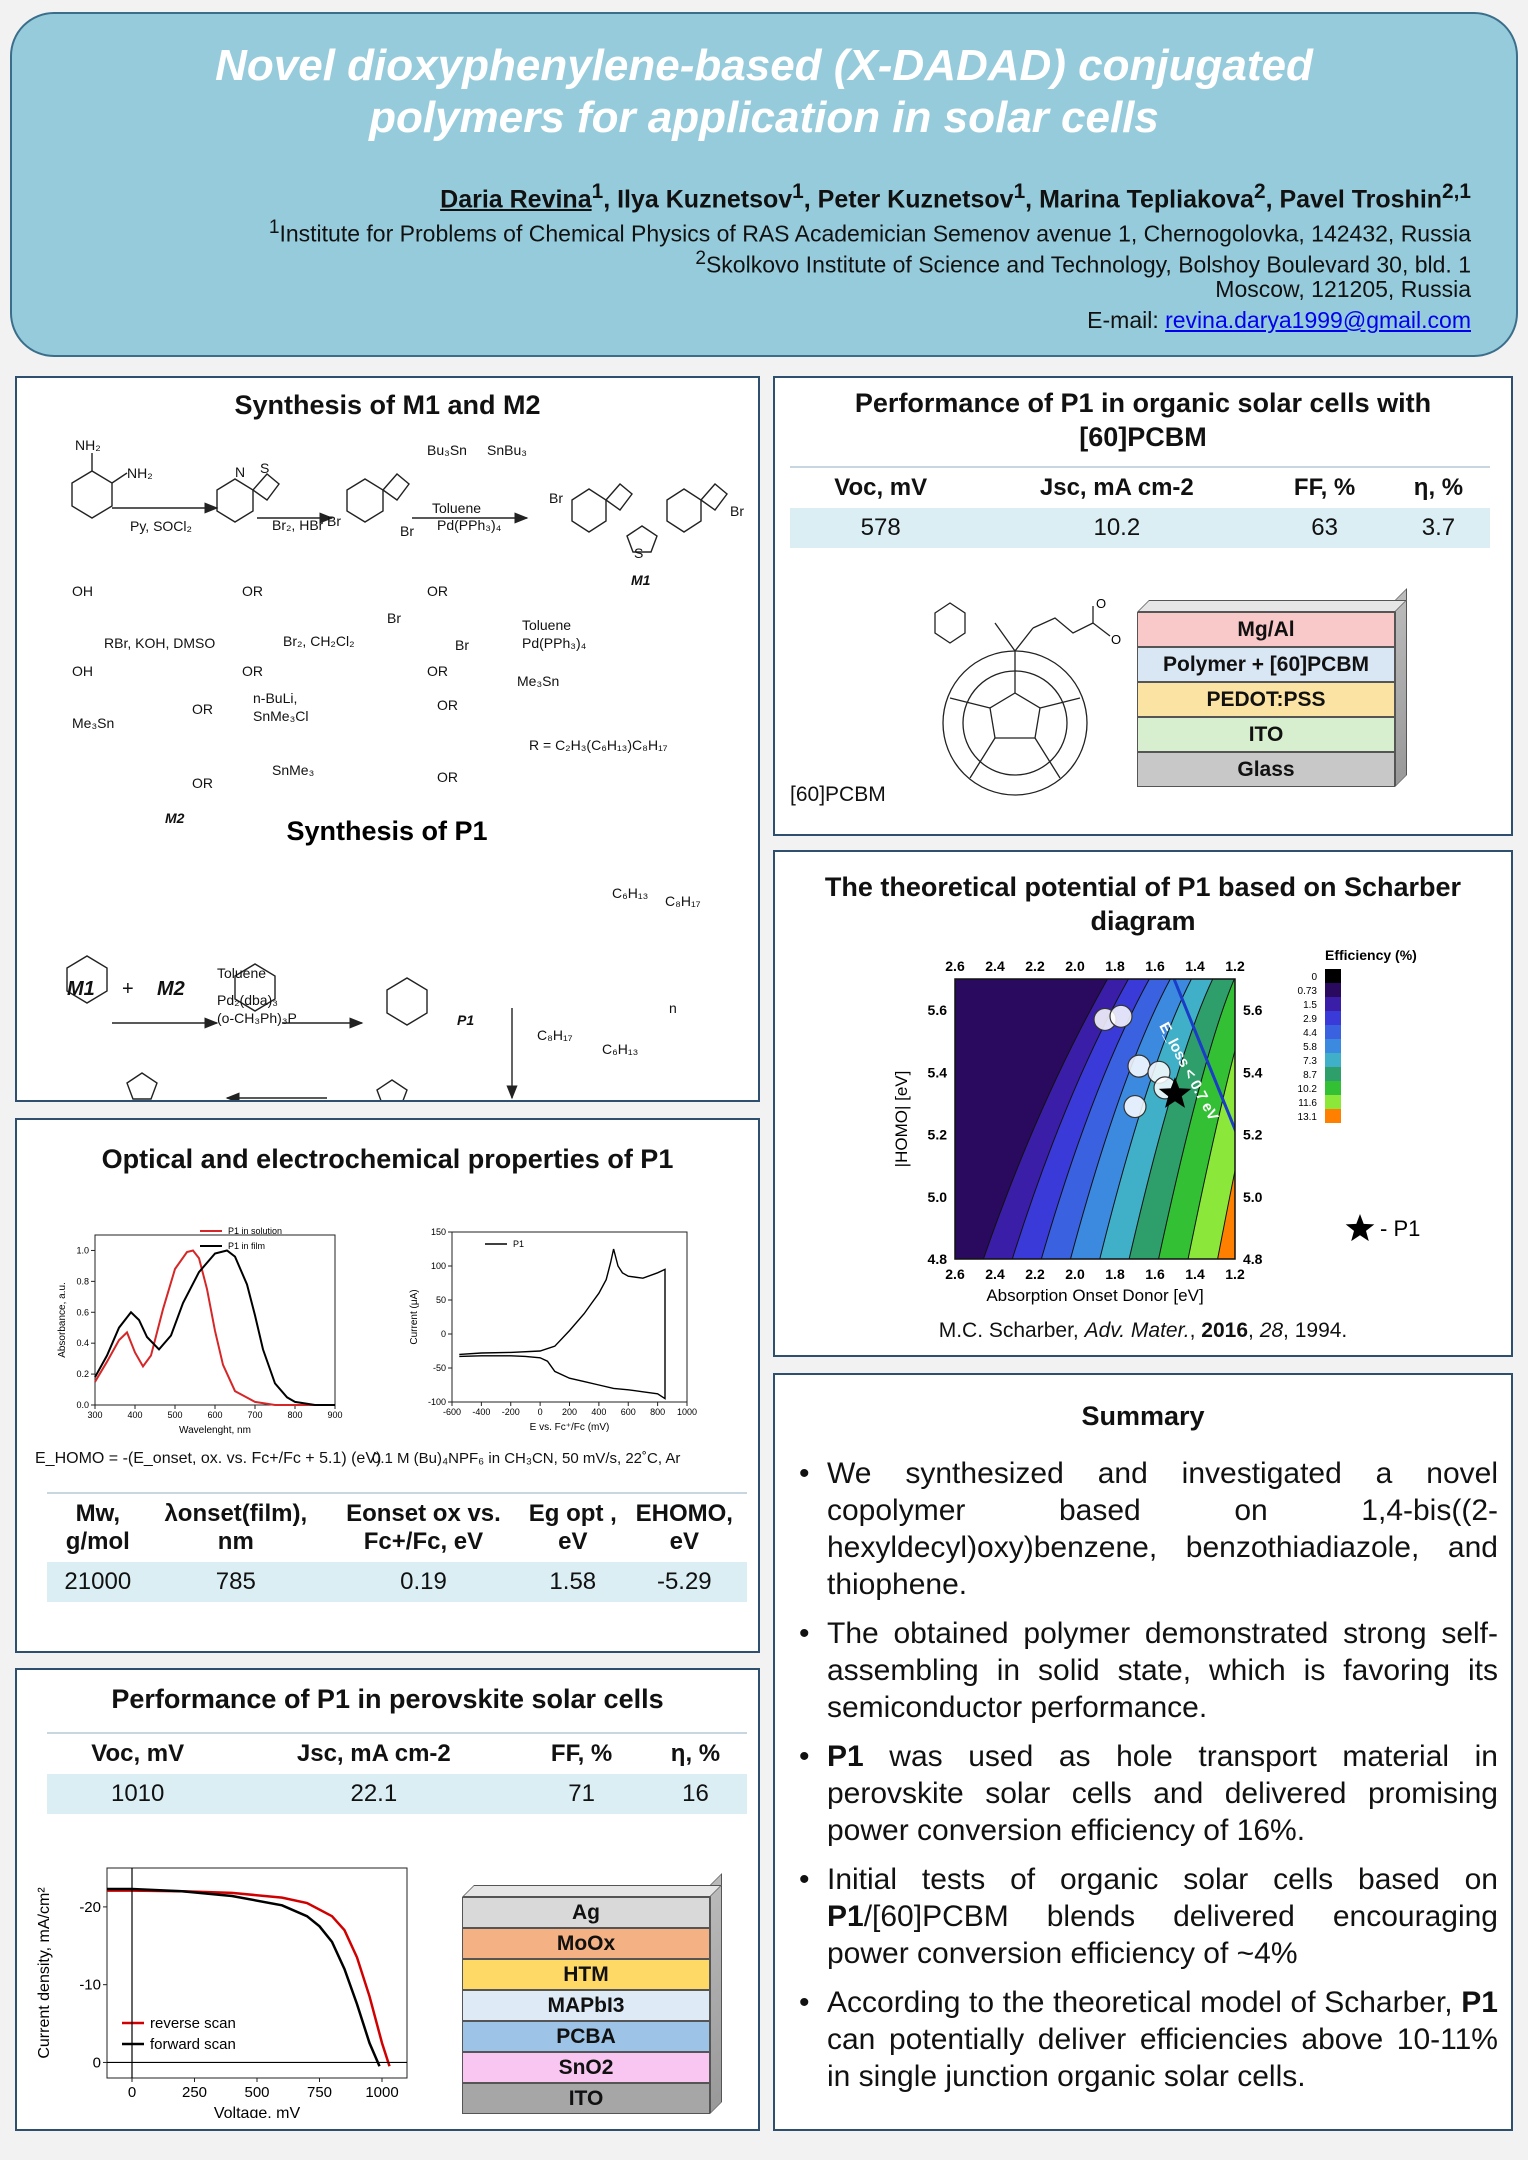  What do you see at coordinates (1308, 1089) in the screenshot?
I see `colorbar-label: 10.2` at bounding box center [1308, 1089].